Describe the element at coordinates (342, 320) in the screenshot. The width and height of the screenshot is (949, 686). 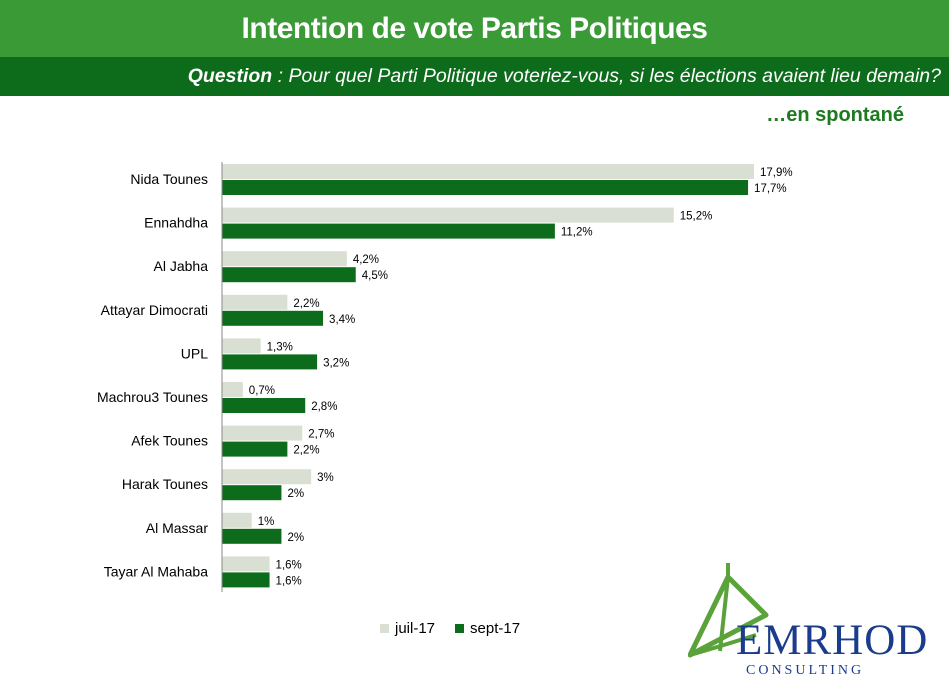
I see `data-label: 3,4%` at that location.